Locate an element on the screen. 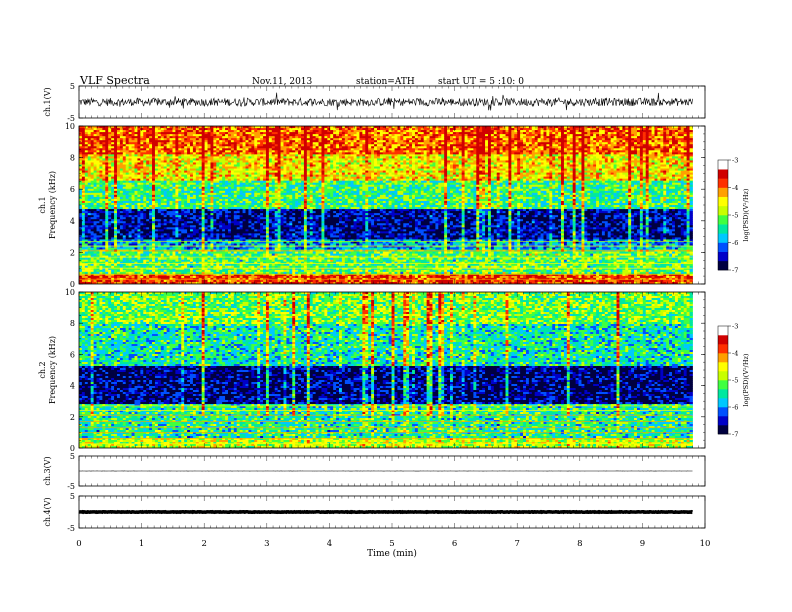 This screenshot has height=612, width=792. y-axis-label: ch.2 is located at coordinates (42, 369).